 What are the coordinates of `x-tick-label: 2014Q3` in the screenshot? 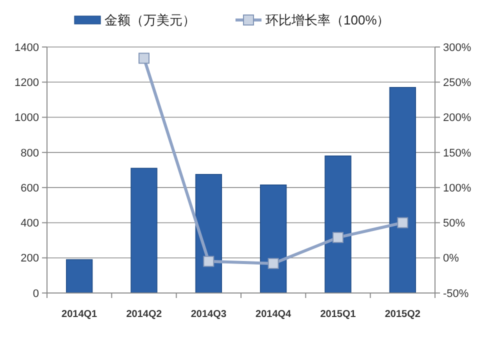 It's located at (208, 314).